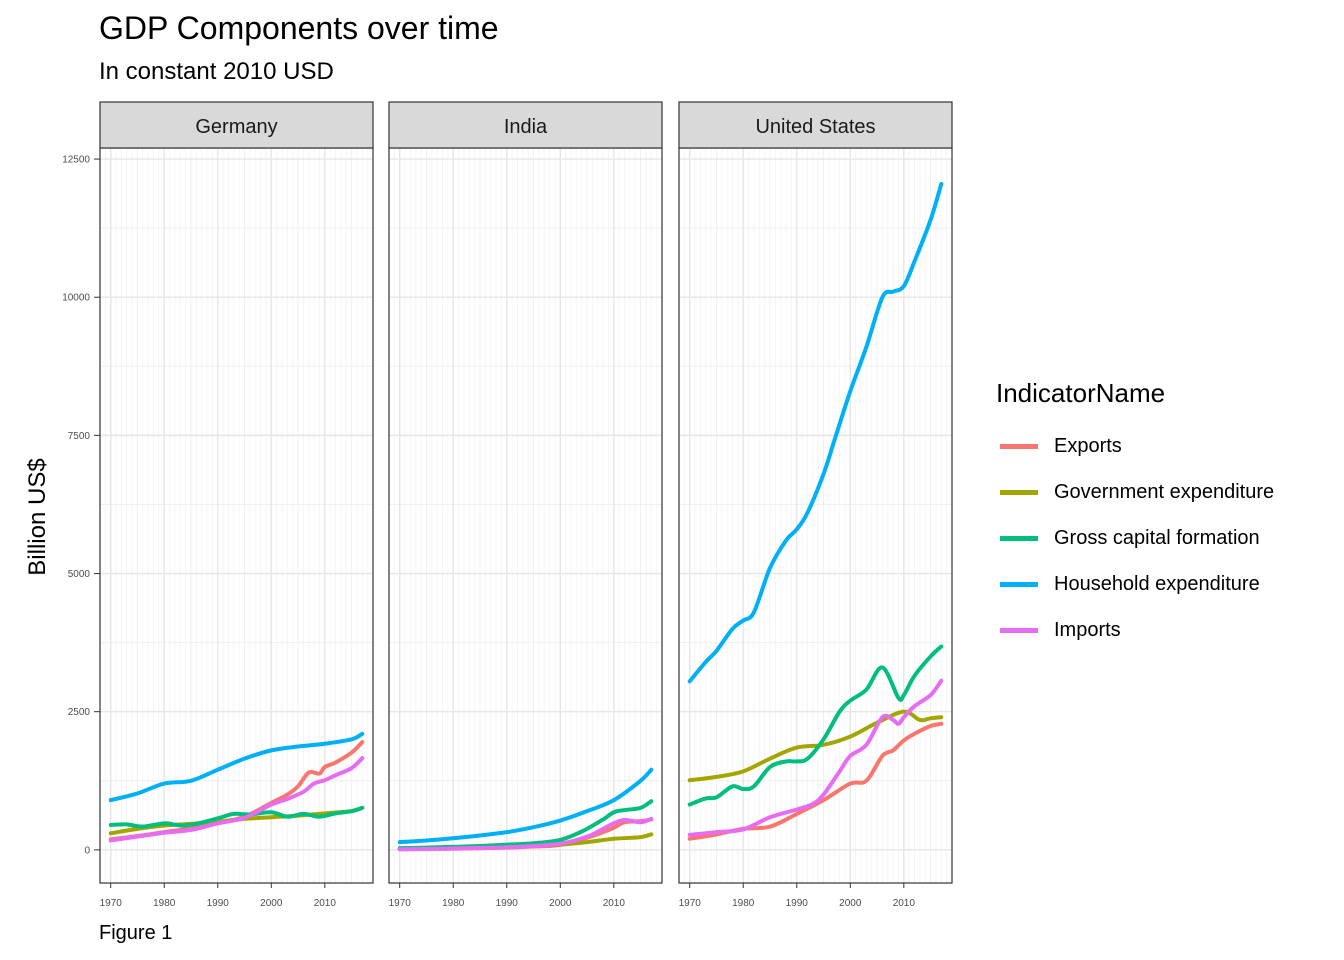 Image resolution: width=1344 pixels, height=960 pixels. I want to click on y-tick-label: 10000, so click(76, 298).